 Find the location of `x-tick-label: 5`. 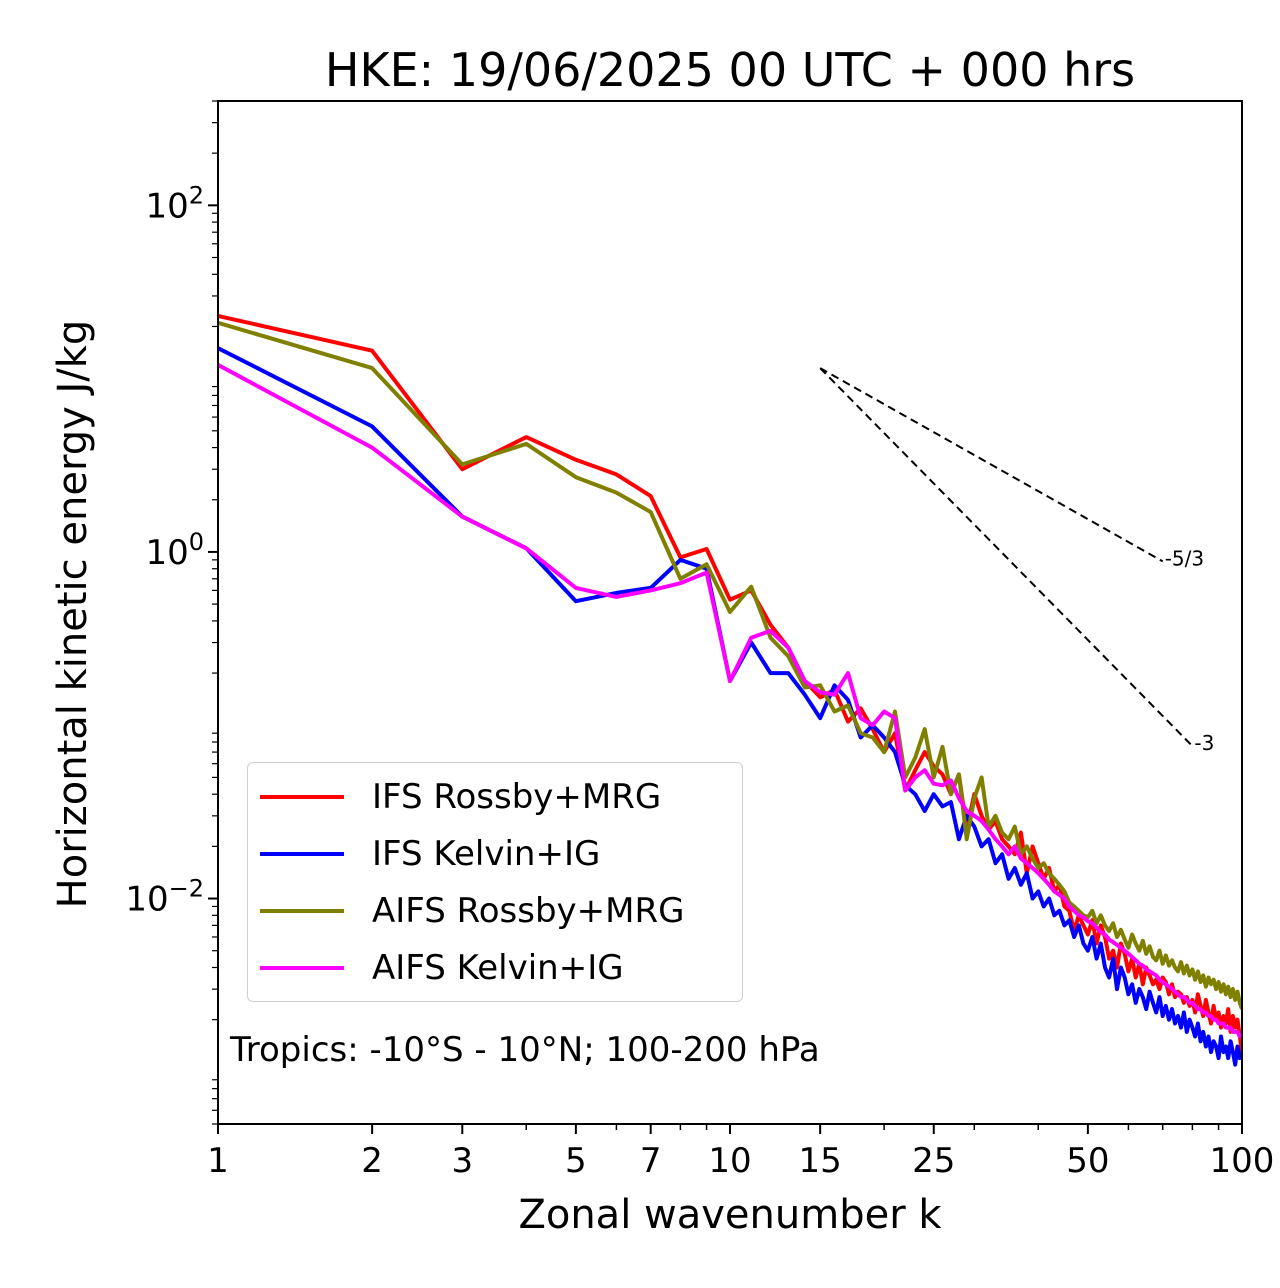

x-tick-label: 5 is located at coordinates (576, 1161).